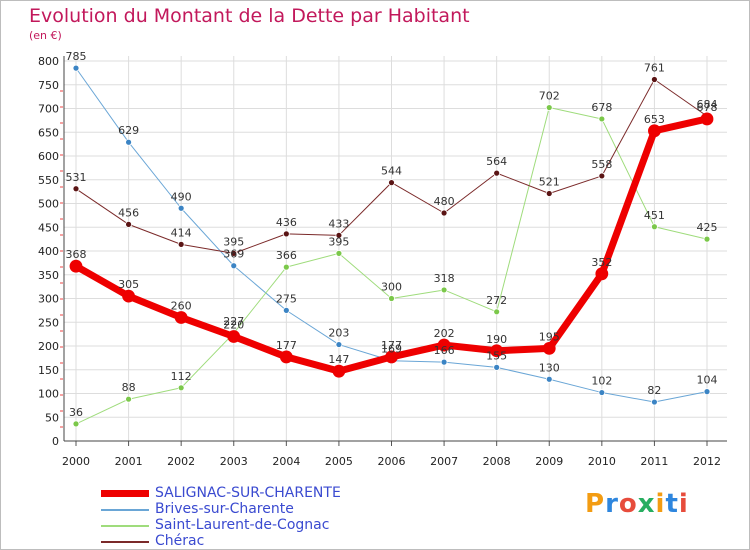  Describe the element at coordinates (48, 322) in the screenshot. I see `y-tick-label: 250` at that location.